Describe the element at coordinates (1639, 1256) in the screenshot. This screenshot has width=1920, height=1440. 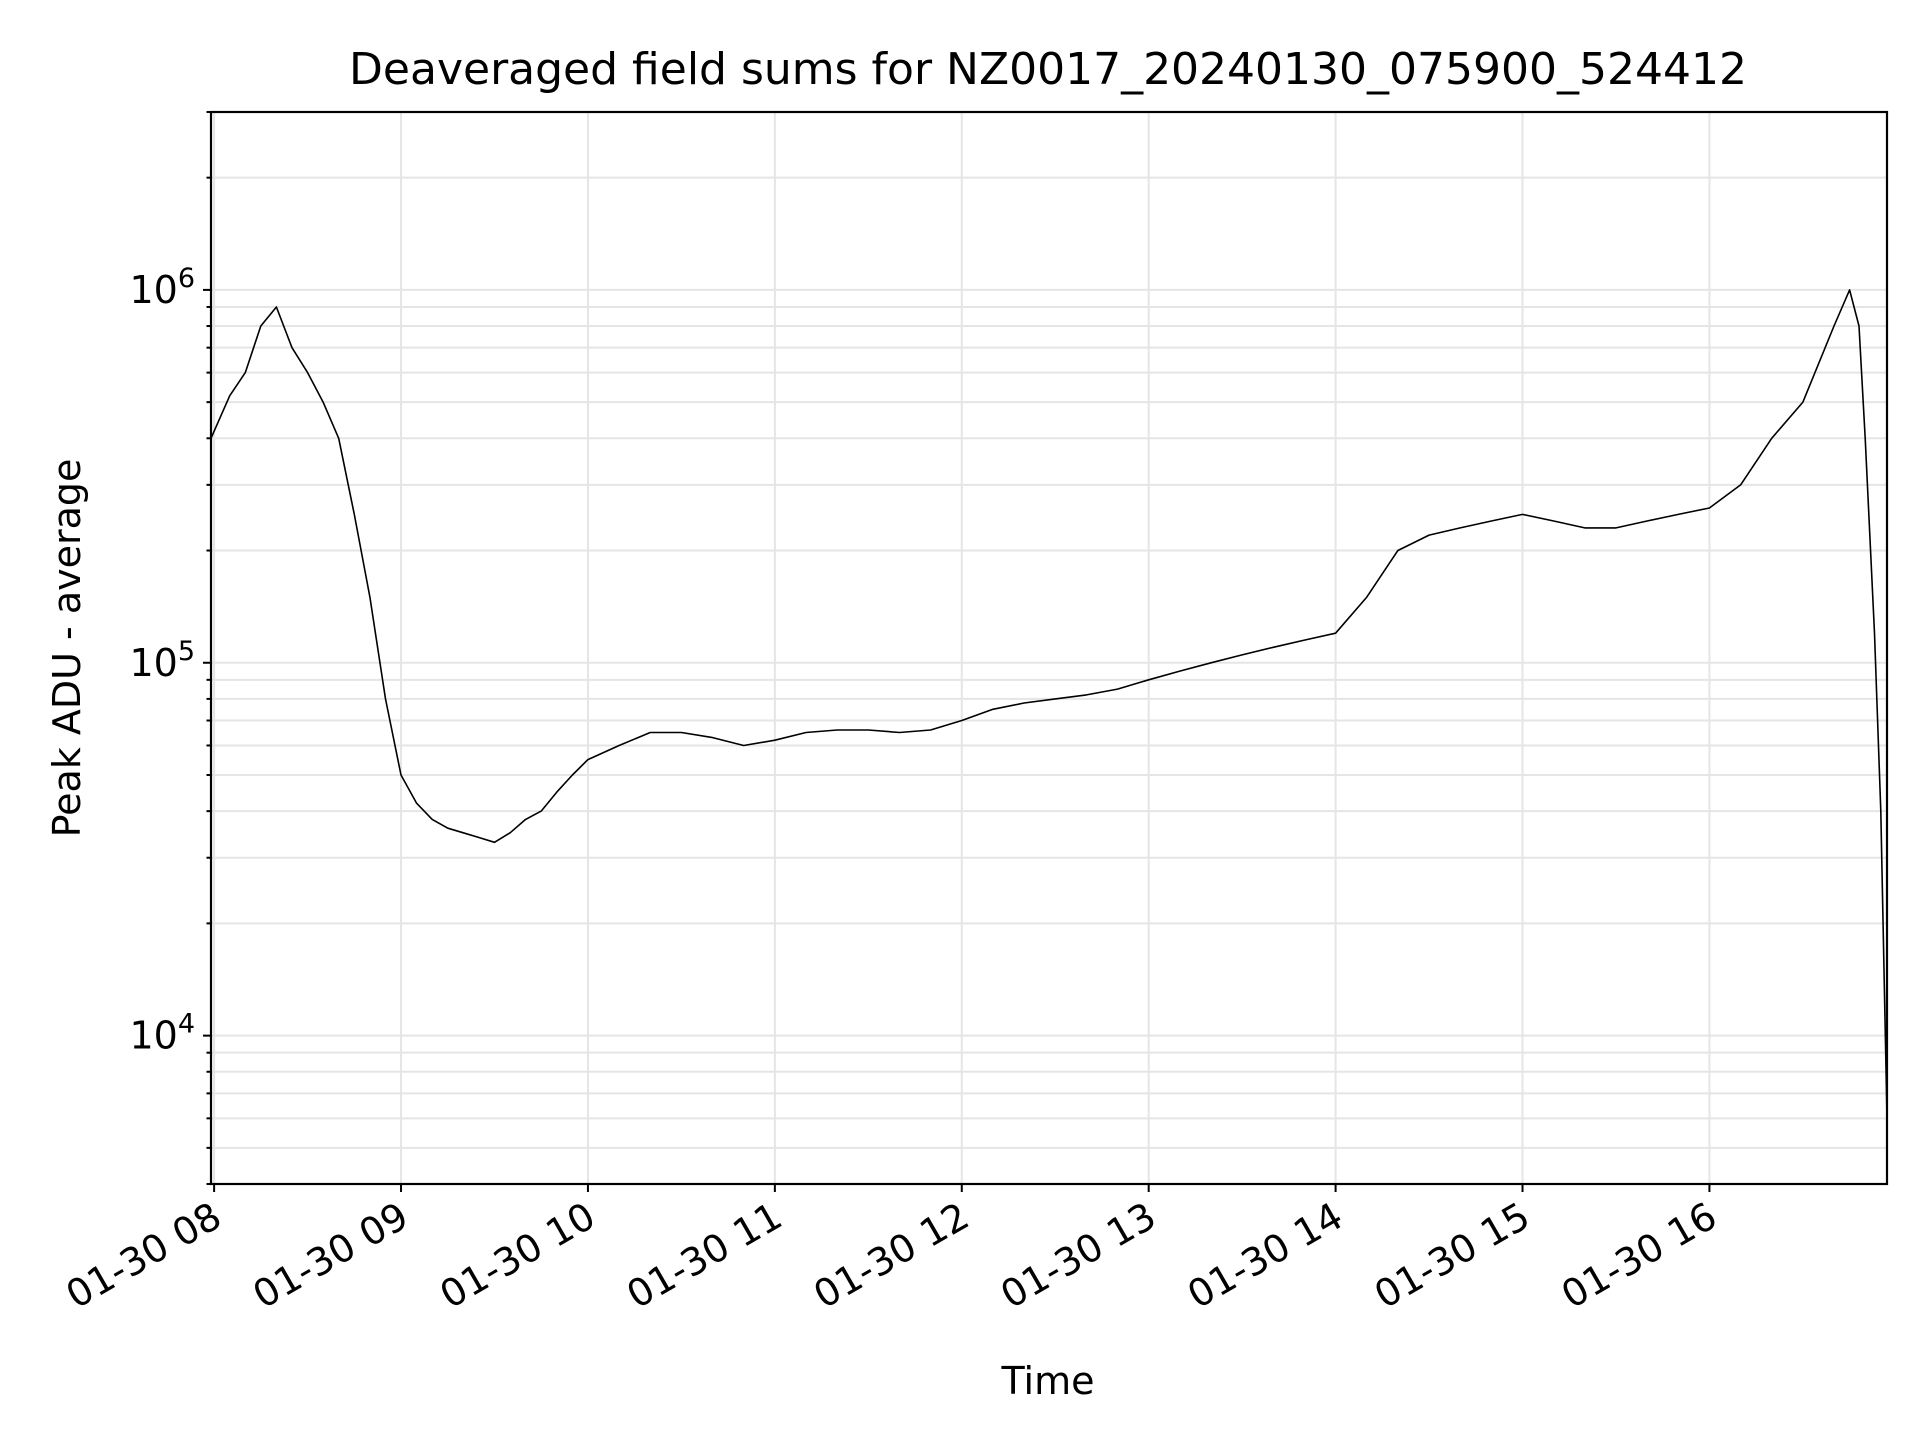
I see `x-tick-label: 01-30 16` at that location.